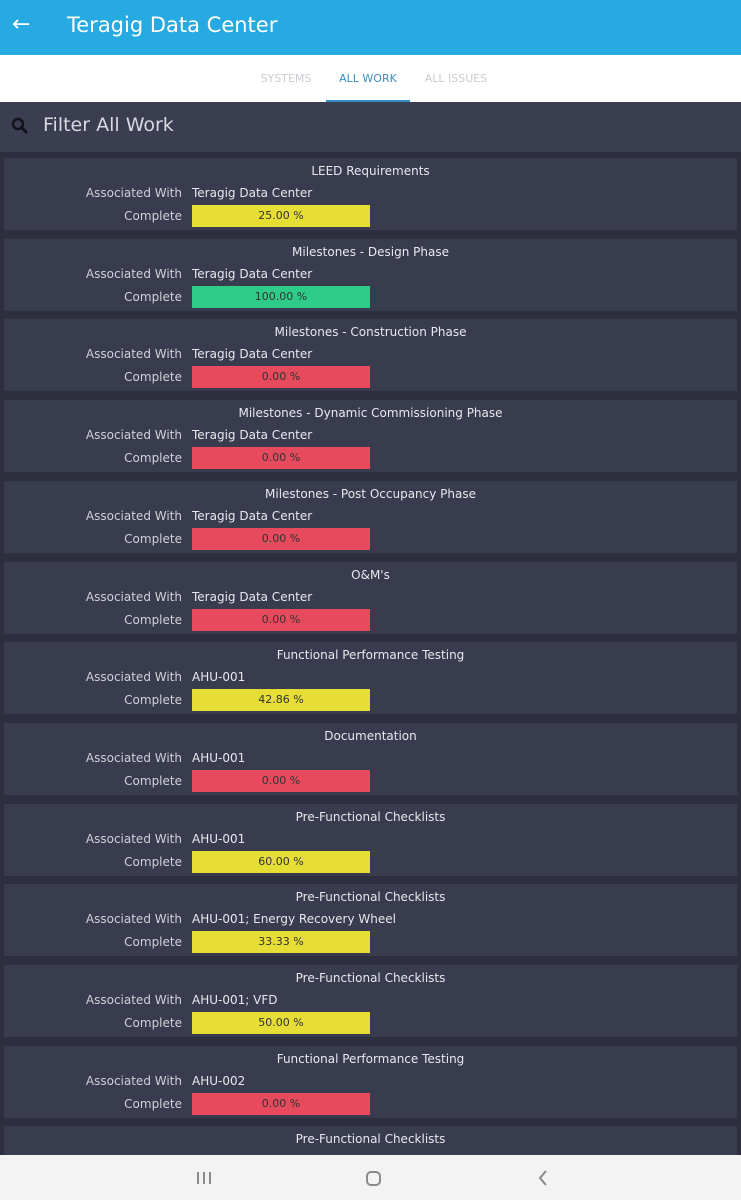 The image size is (741, 1200). I want to click on complete-bar: 100.00 %, so click(281, 296).